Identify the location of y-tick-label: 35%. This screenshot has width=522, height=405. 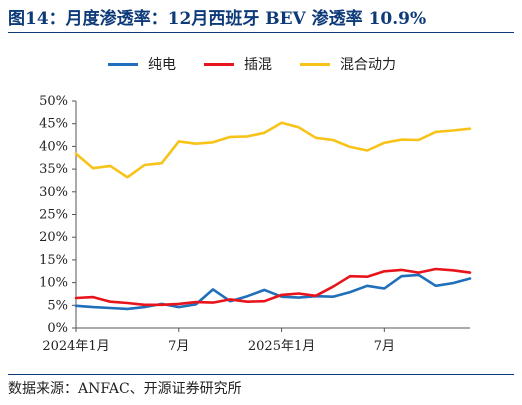
(53, 169).